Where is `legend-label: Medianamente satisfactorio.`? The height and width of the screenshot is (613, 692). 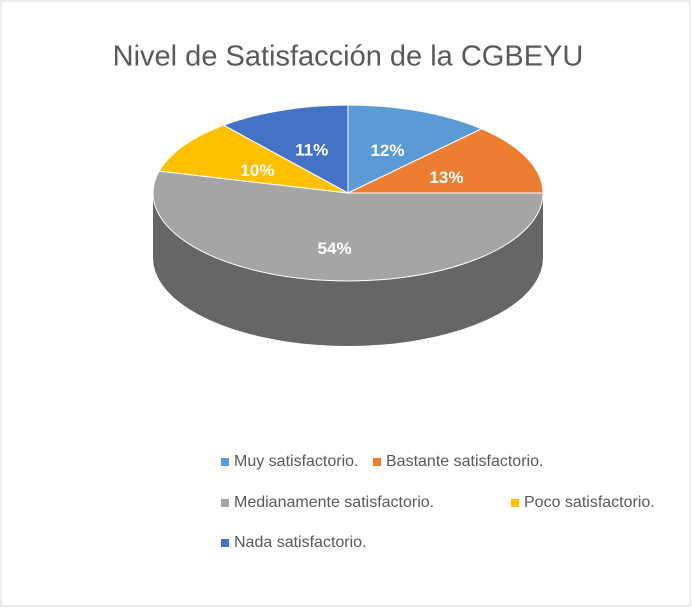
legend-label: Medianamente satisfactorio. is located at coordinates (334, 502).